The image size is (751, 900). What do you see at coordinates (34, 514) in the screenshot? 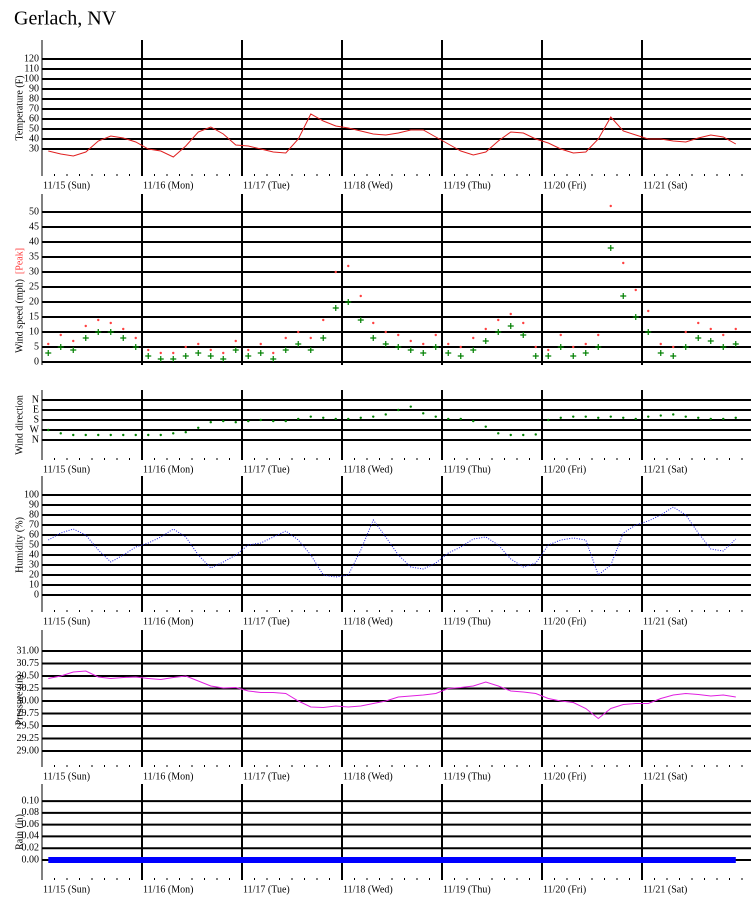
I see `y-tick-label: 80` at bounding box center [34, 514].